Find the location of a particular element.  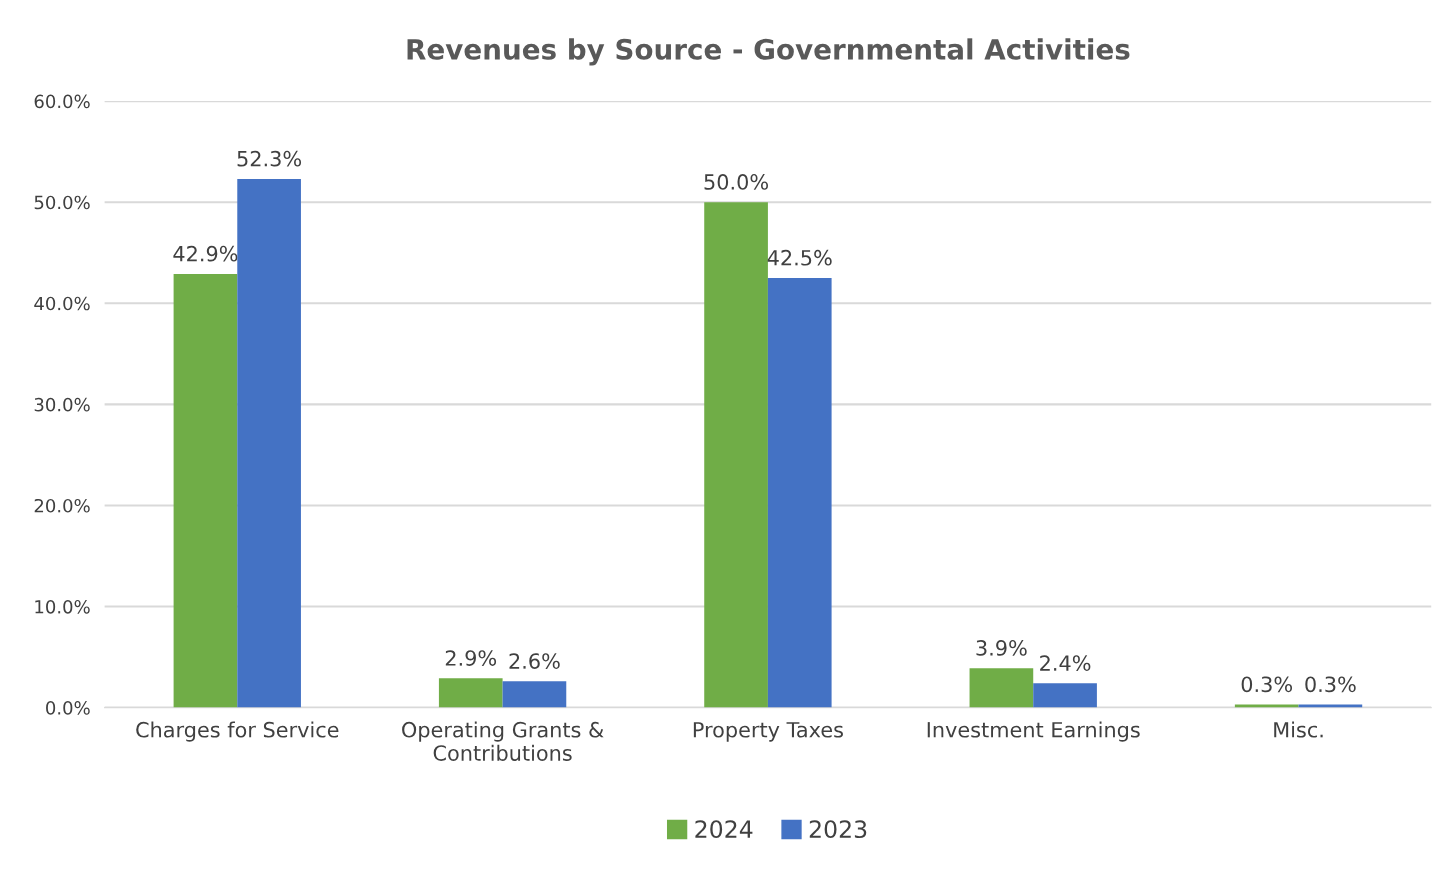

x-tick-label: Misc. is located at coordinates (1298, 729).